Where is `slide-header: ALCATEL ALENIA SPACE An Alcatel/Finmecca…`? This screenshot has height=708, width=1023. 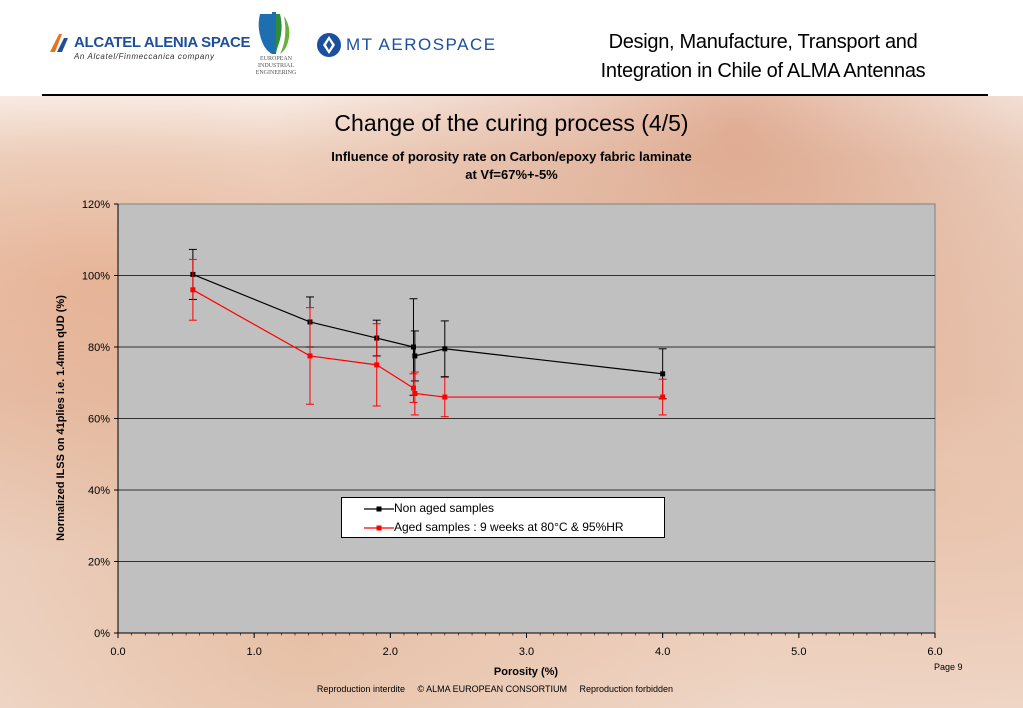
slide-header: ALCATEL ALENIA SPACE An Alcatel/Finmecca… is located at coordinates (511, 48).